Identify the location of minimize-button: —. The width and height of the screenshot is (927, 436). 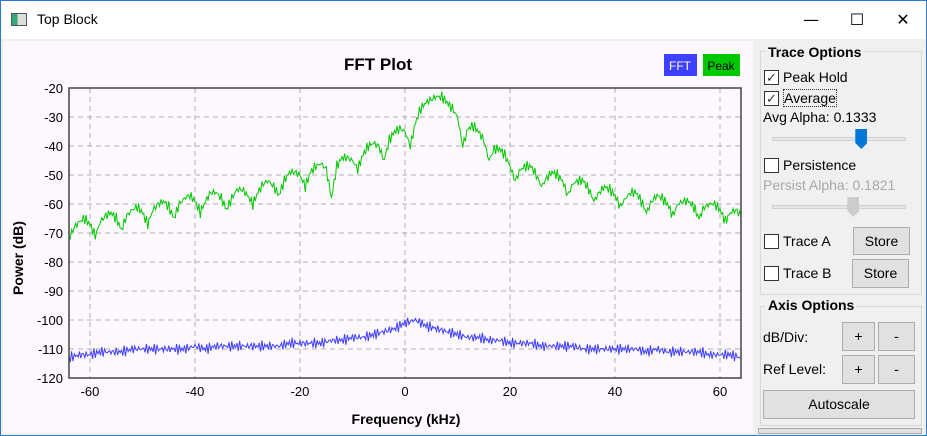
(811, 19).